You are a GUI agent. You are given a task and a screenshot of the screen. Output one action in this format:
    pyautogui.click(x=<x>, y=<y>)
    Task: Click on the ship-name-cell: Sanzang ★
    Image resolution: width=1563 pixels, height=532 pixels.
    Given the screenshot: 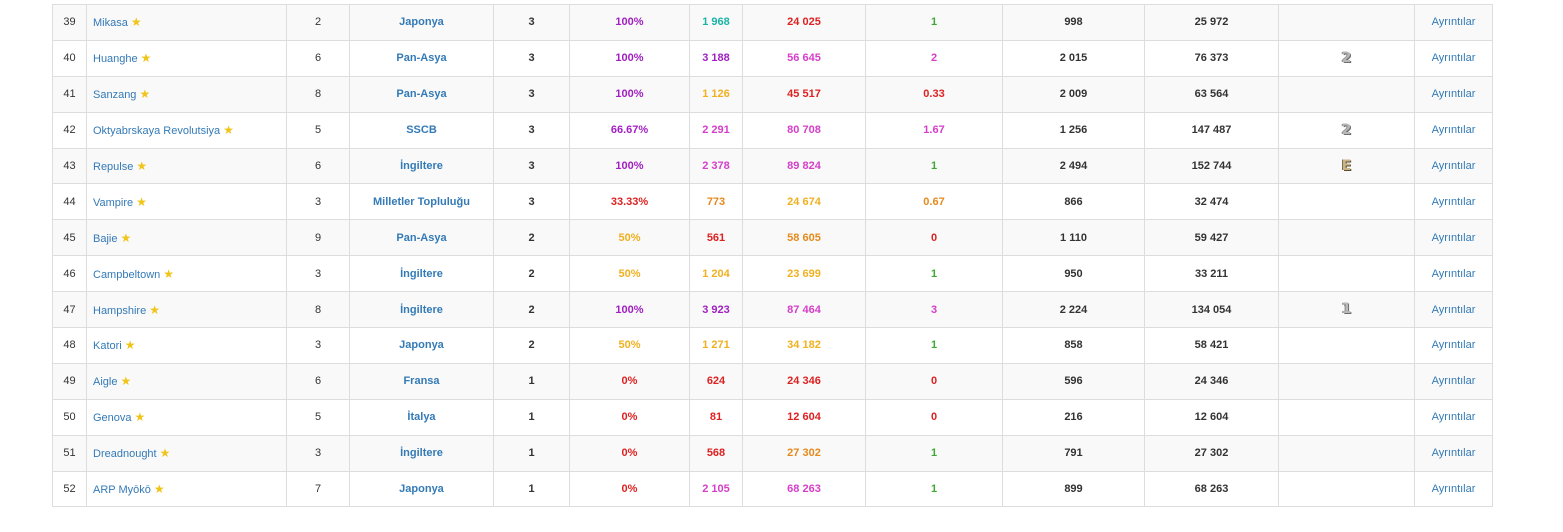 What is the action you would take?
    pyautogui.click(x=186, y=94)
    